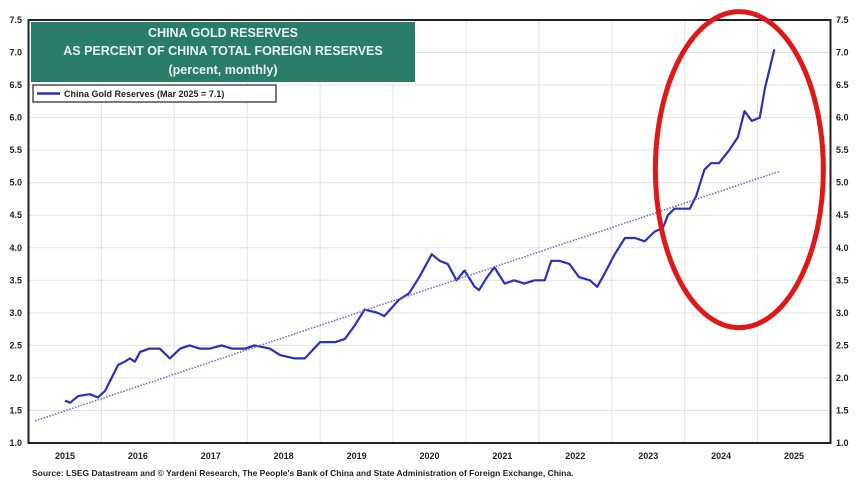  Describe the element at coordinates (842, 118) in the screenshot. I see `y-tick-label-right: 6.0` at that location.